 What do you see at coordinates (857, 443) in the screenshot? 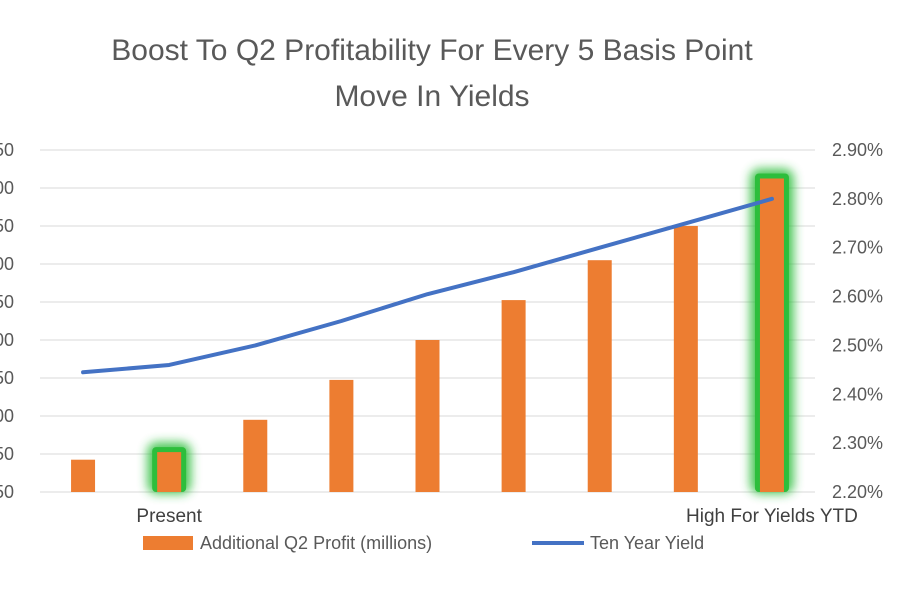
I see `secondary-tick-label: 2.30%` at bounding box center [857, 443].